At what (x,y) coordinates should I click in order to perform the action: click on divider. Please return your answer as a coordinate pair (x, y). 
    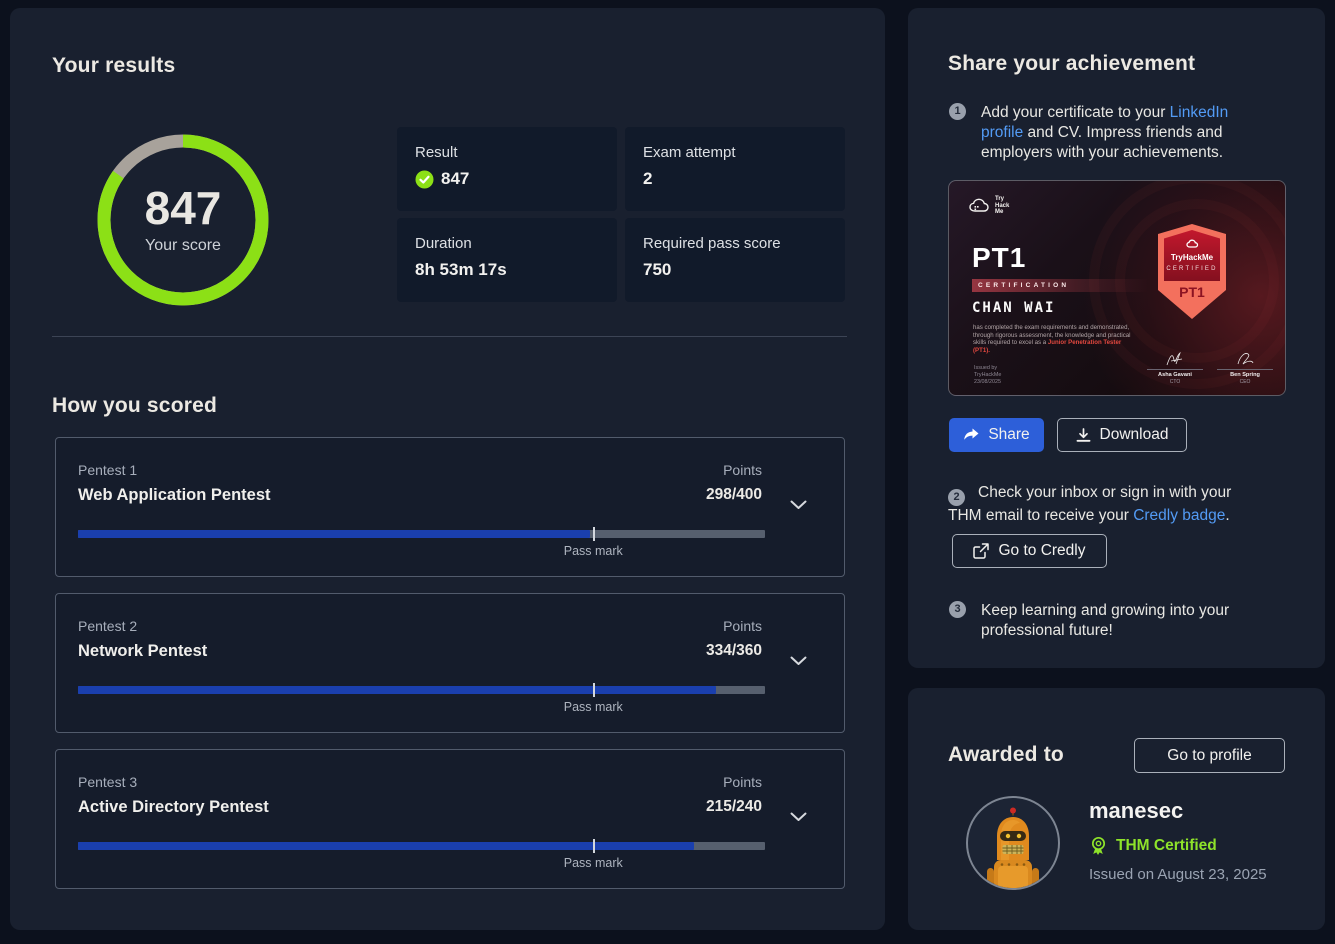
    Looking at the image, I should click on (449, 336).